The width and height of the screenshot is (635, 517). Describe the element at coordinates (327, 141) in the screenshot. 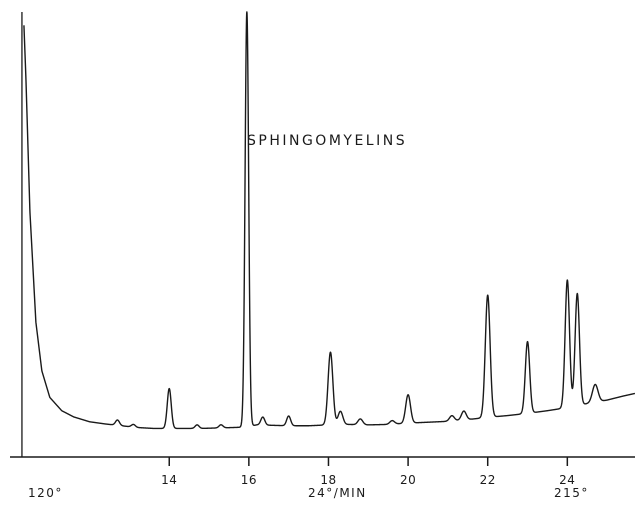

I see `chart-title: SPHINGOMYELINS` at that location.